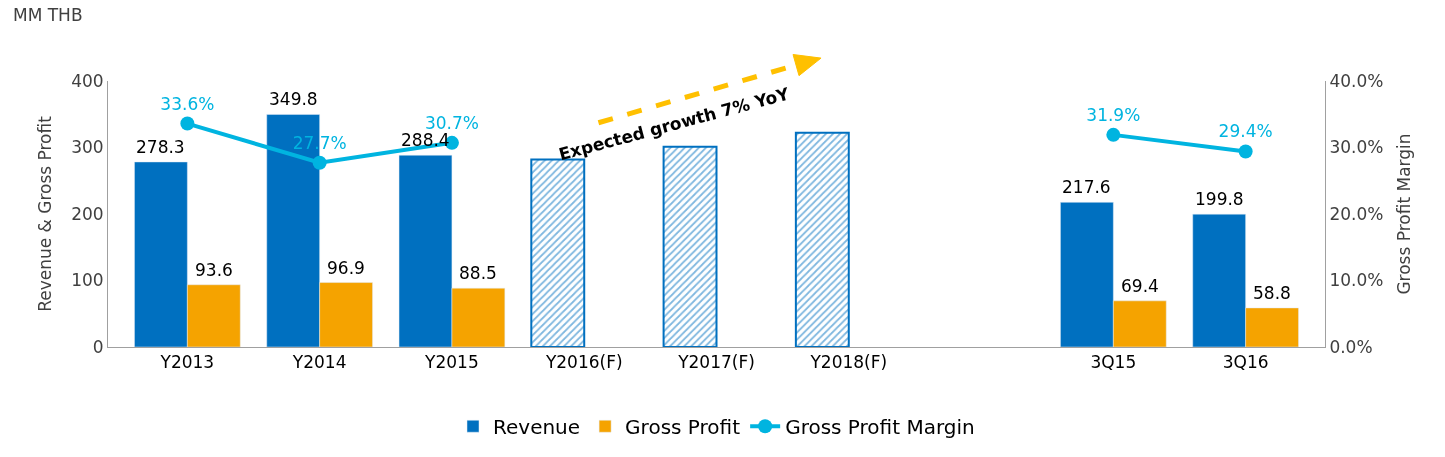  I want to click on y-tick-label: 0, so click(98, 346).